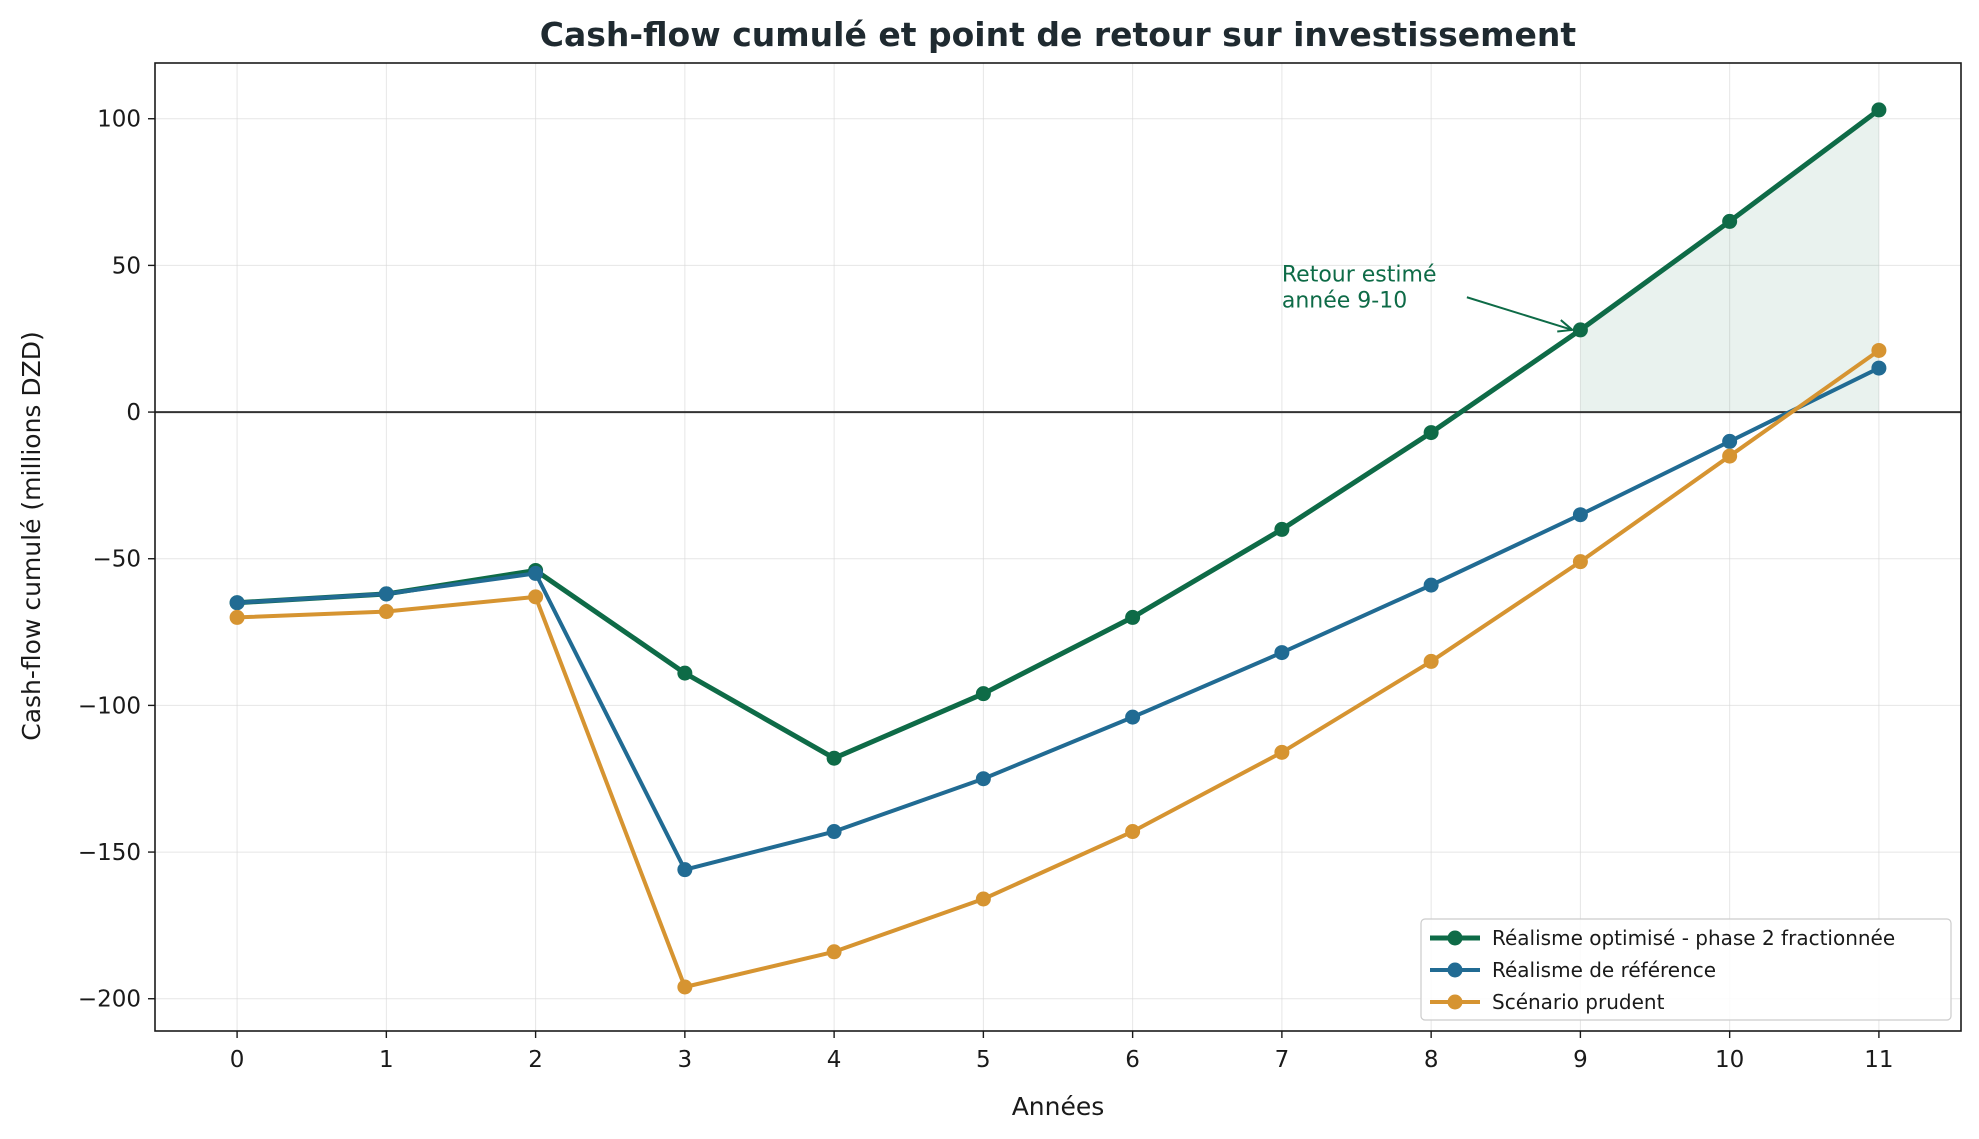  What do you see at coordinates (1604, 970) in the screenshot?
I see `legend-label: Réalisme de référence` at bounding box center [1604, 970].